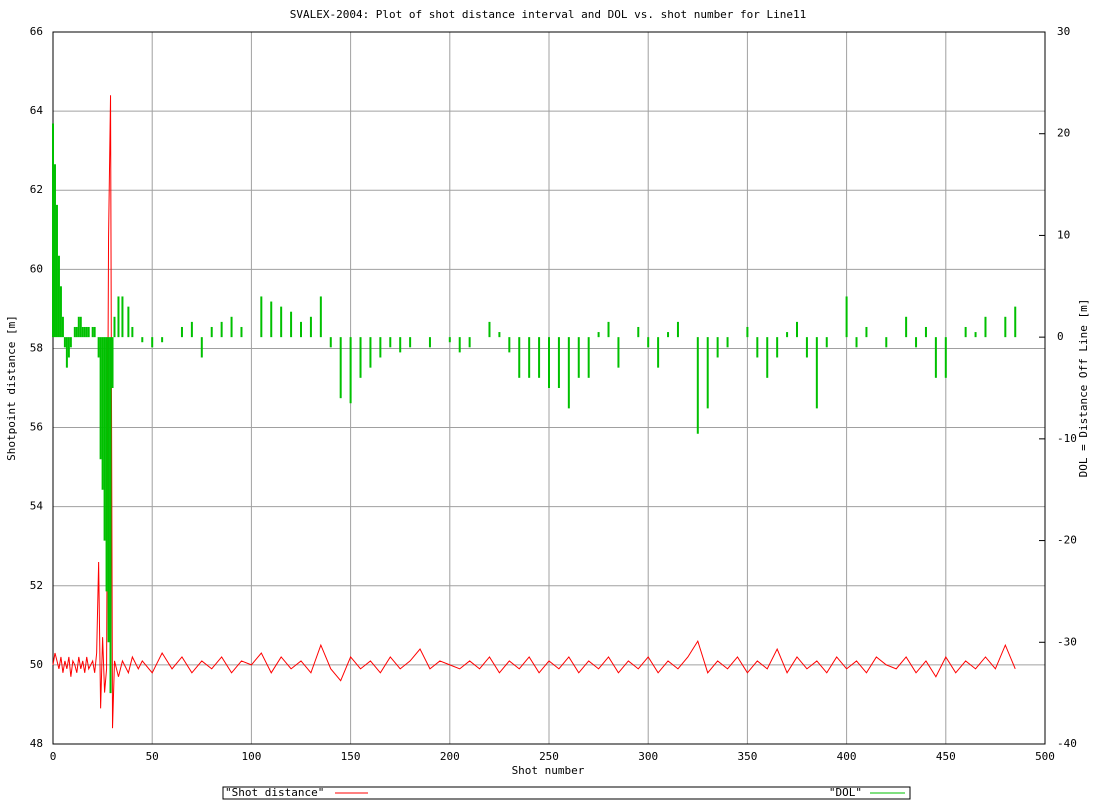 This screenshot has width=1096, height=800. I want to click on y2-tick-label: 10, so click(1063, 234).